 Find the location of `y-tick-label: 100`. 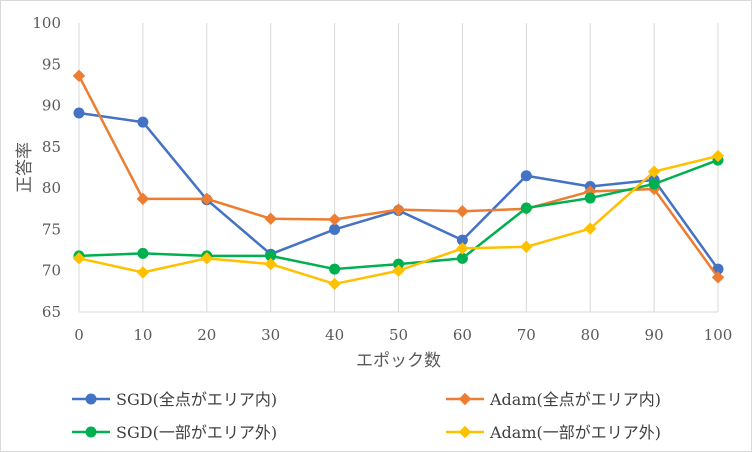

y-tick-label: 100 is located at coordinates (46, 23).